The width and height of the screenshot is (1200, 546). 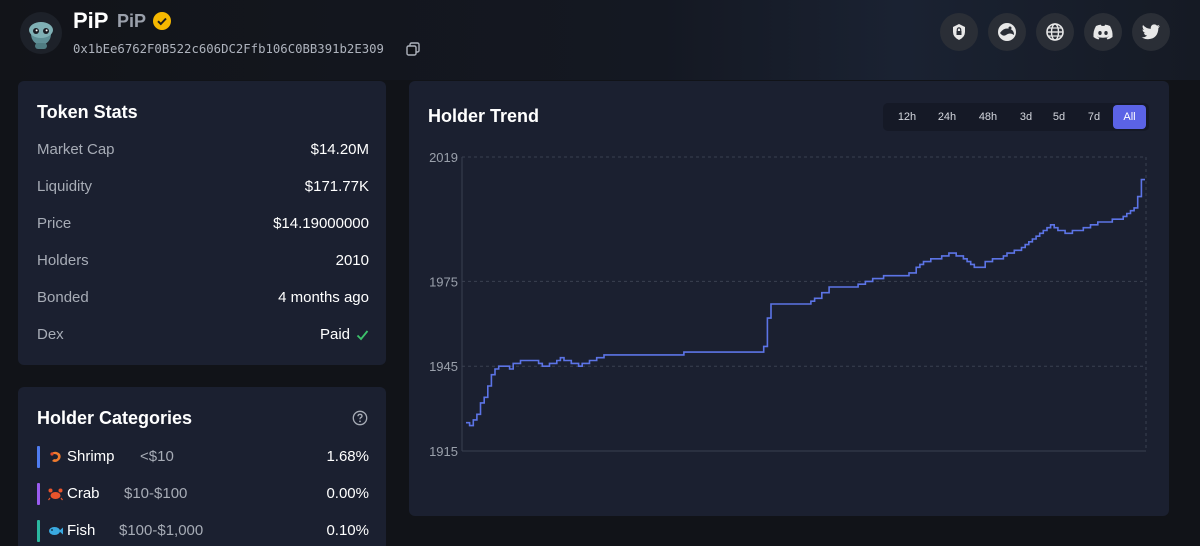 I want to click on category-row-crab: Crab $10-$100 0.00%, so click(x=203, y=494).